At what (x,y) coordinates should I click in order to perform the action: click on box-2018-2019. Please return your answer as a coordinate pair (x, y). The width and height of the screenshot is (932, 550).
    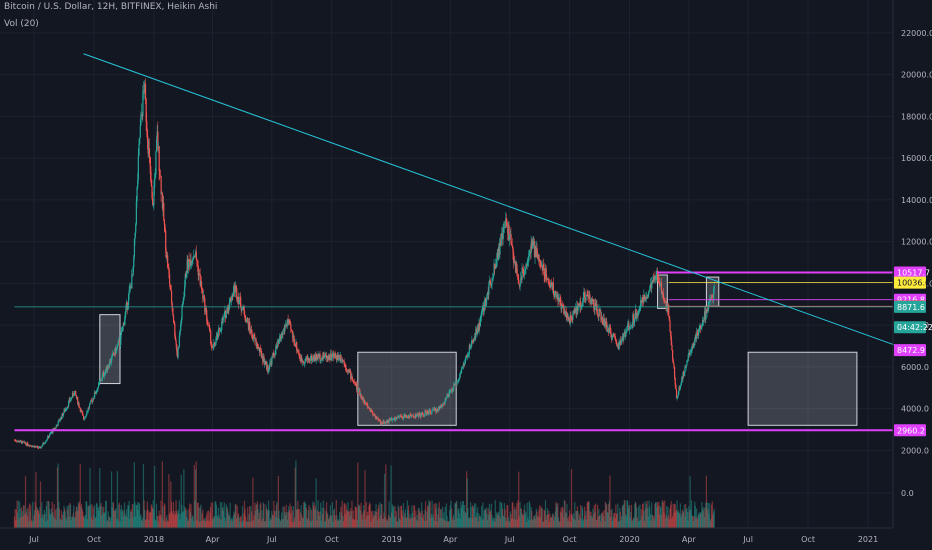
    Looking at the image, I should click on (407, 388).